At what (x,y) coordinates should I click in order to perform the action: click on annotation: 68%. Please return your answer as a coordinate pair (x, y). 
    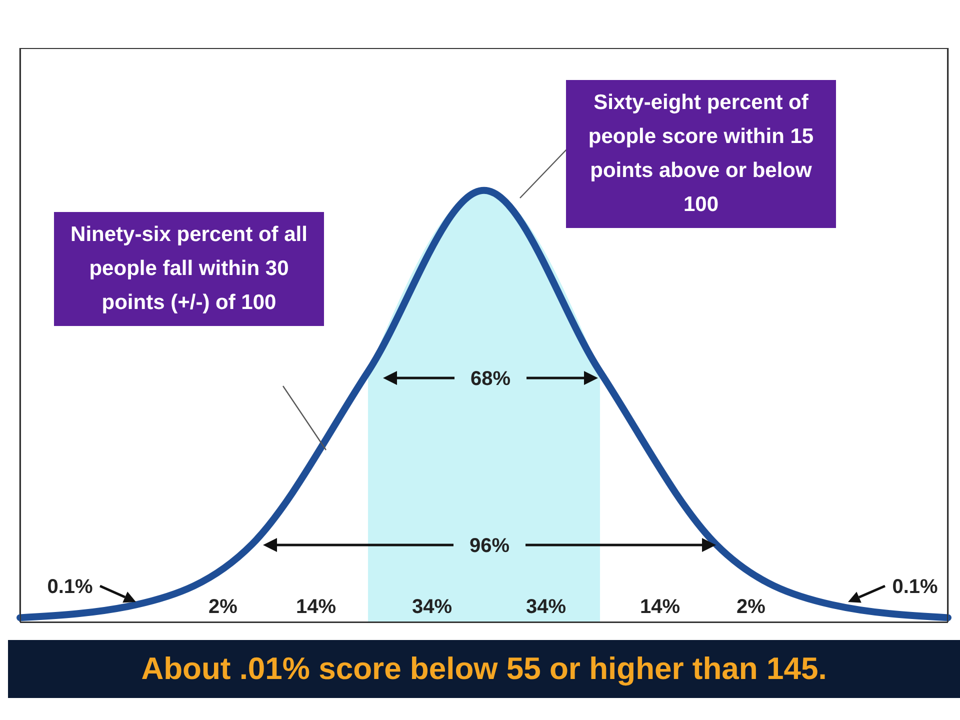
    Looking at the image, I should click on (490, 379).